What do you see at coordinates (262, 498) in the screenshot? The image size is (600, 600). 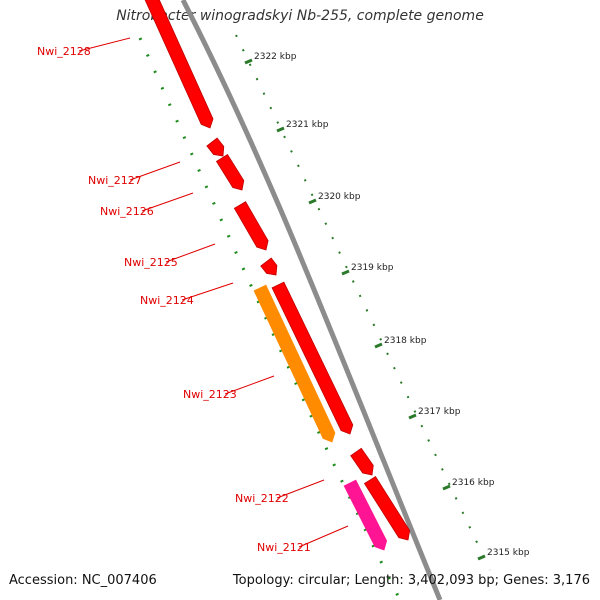 I see `gene-label-nwi-2122: Nwi_2122` at bounding box center [262, 498].